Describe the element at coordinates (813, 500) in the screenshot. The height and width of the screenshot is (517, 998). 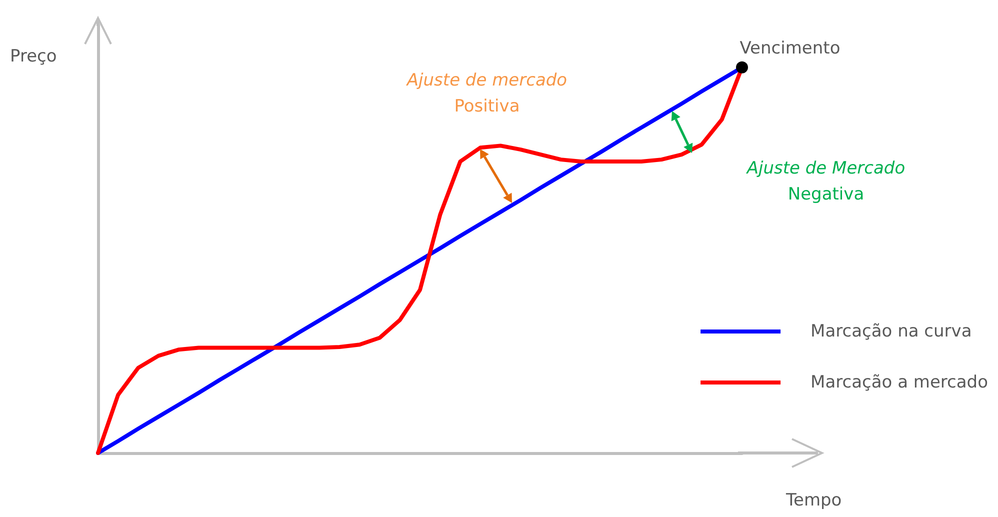
I see `x-axis-title: Tempo` at that location.